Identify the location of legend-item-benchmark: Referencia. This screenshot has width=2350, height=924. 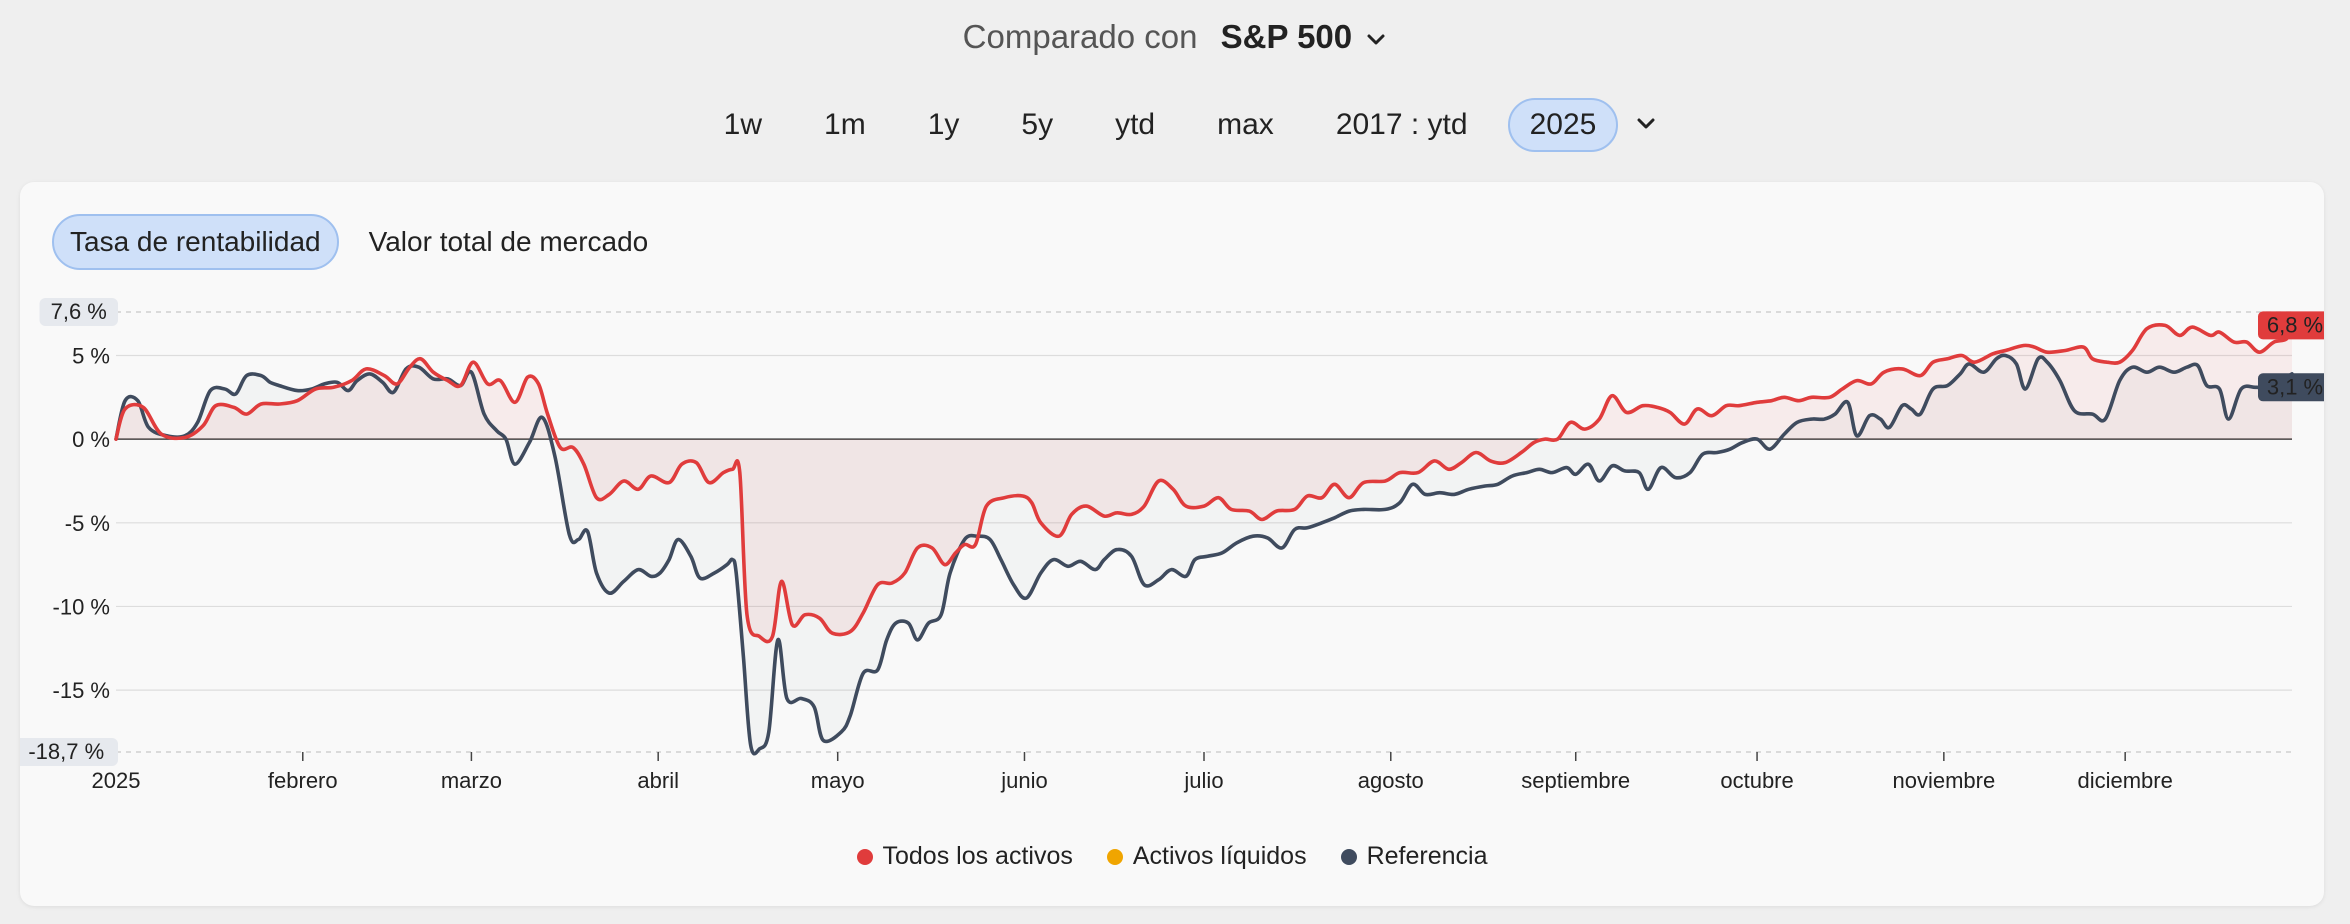
(1414, 856).